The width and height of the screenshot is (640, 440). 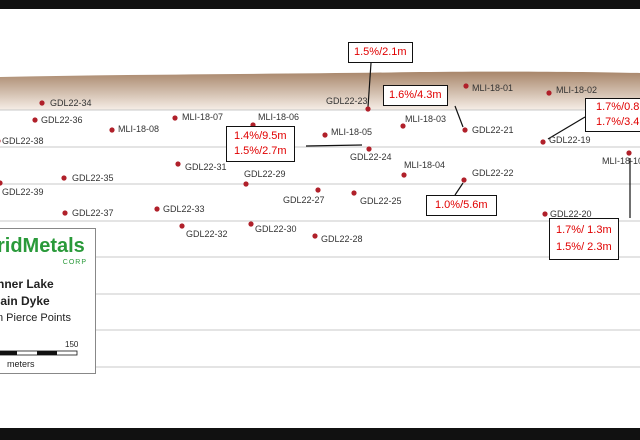 I want to click on company-corp: CORP, so click(x=74, y=262).